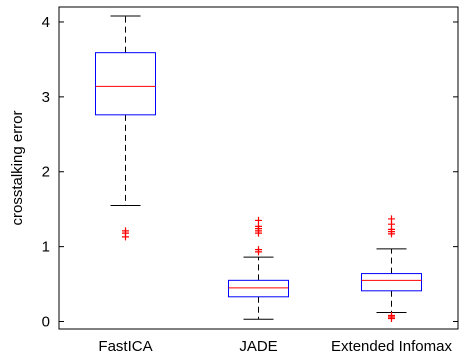  Describe the element at coordinates (46, 247) in the screenshot. I see `y-tick-label: 1` at that location.